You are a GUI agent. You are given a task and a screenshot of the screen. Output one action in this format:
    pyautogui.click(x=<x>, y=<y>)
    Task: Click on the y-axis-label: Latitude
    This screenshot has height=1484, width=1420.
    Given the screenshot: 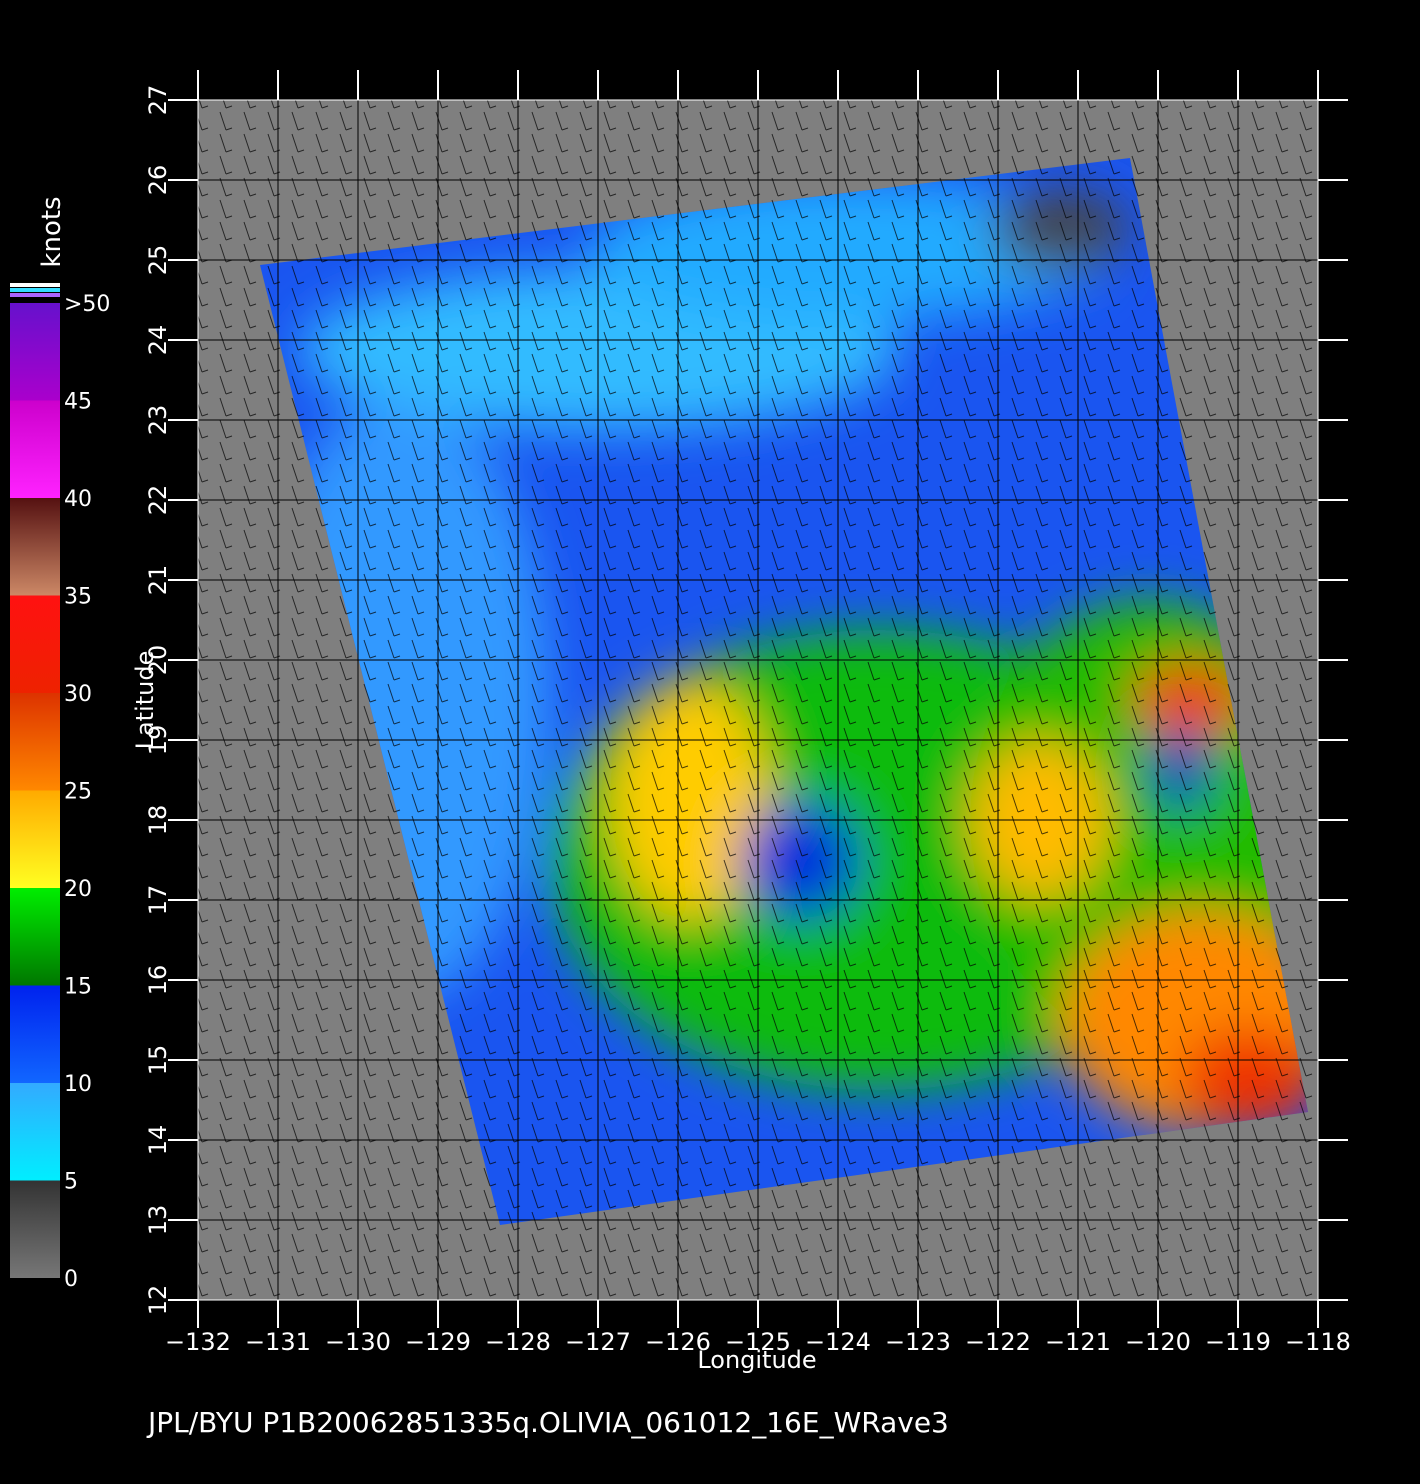 What is the action you would take?
    pyautogui.click(x=145, y=700)
    